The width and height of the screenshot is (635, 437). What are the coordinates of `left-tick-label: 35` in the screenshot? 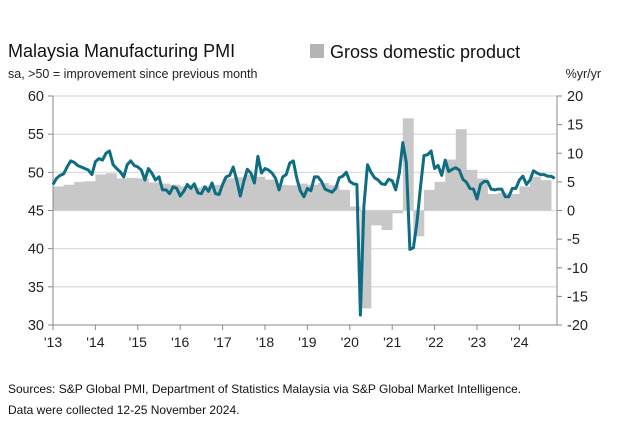 It's located at (36, 288).